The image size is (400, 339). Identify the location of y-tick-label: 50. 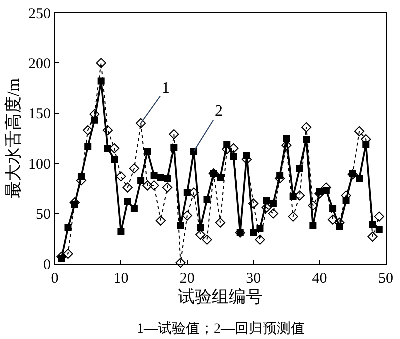
(43, 215).